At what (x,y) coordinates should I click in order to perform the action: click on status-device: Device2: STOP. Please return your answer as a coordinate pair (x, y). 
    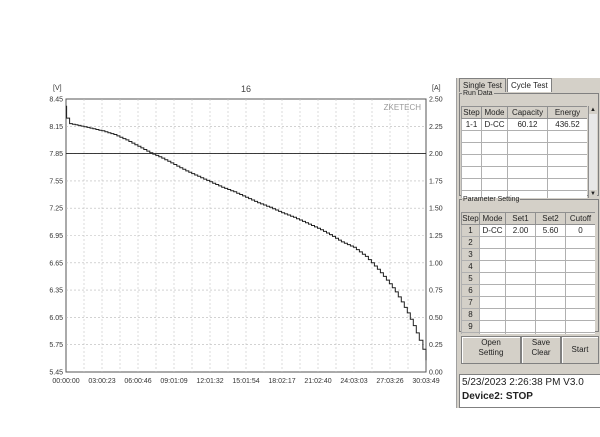
    Looking at the image, I should click on (497, 396).